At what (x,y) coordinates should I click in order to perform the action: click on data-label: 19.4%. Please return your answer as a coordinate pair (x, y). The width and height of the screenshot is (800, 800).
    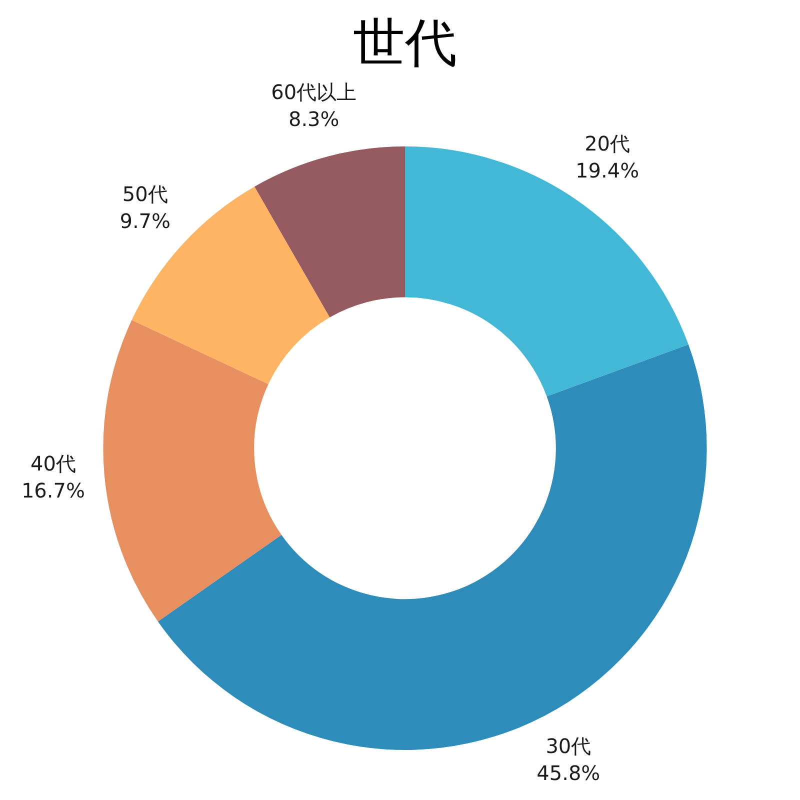
    Looking at the image, I should click on (608, 170).